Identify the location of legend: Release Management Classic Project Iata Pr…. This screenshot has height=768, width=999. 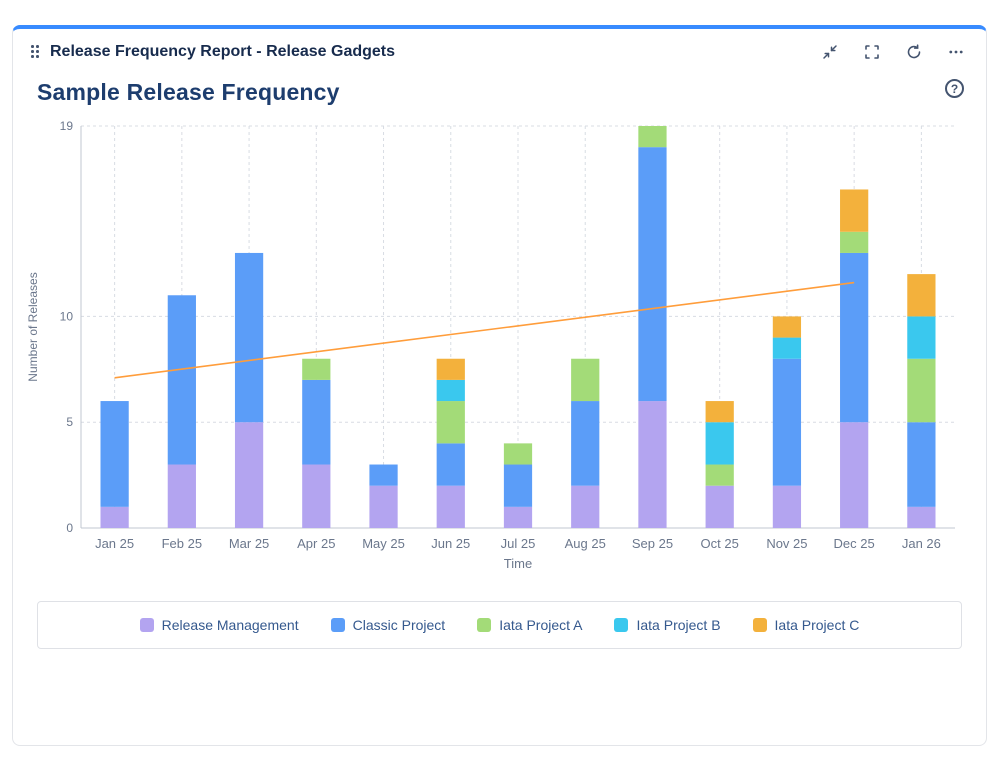
(499, 625).